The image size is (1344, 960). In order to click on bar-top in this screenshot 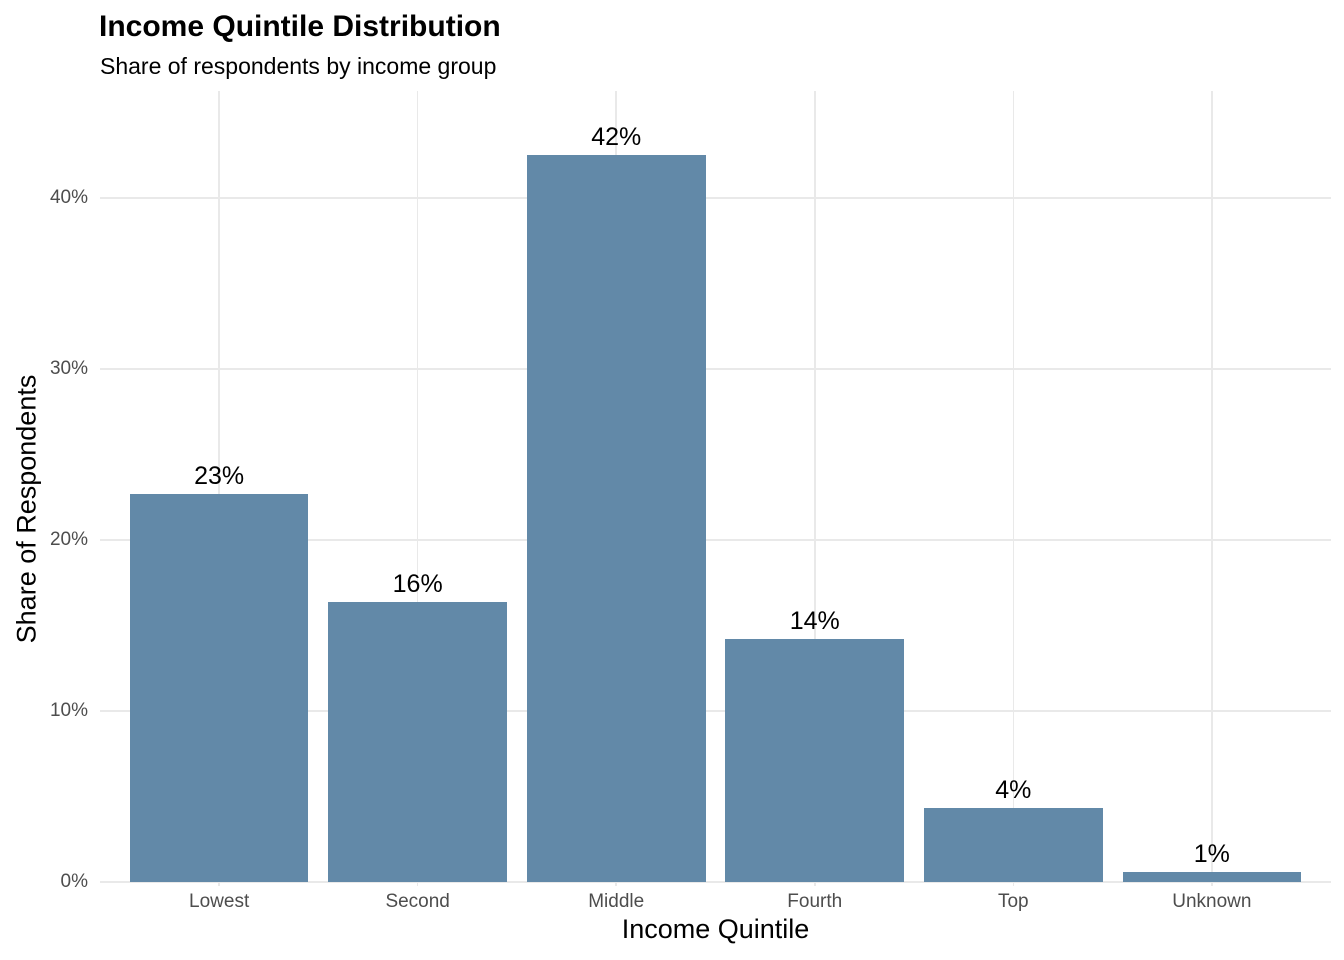, I will do `click(1013, 845)`.